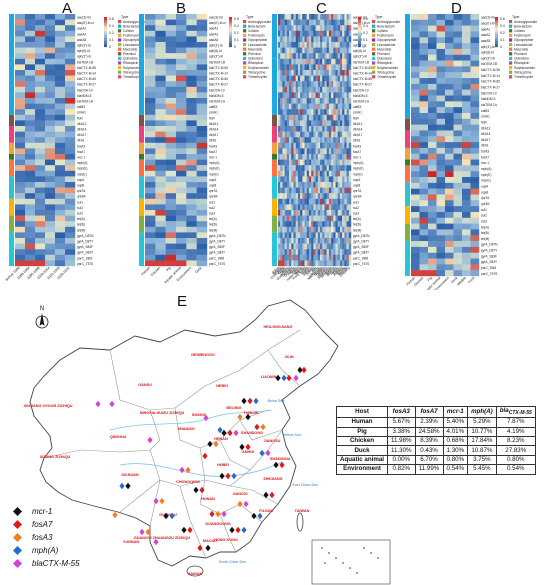 This screenshot has width=554, height=585. Describe the element at coordinates (195, 574) in the screenshot. I see `province-label: HAINAN` at that location.